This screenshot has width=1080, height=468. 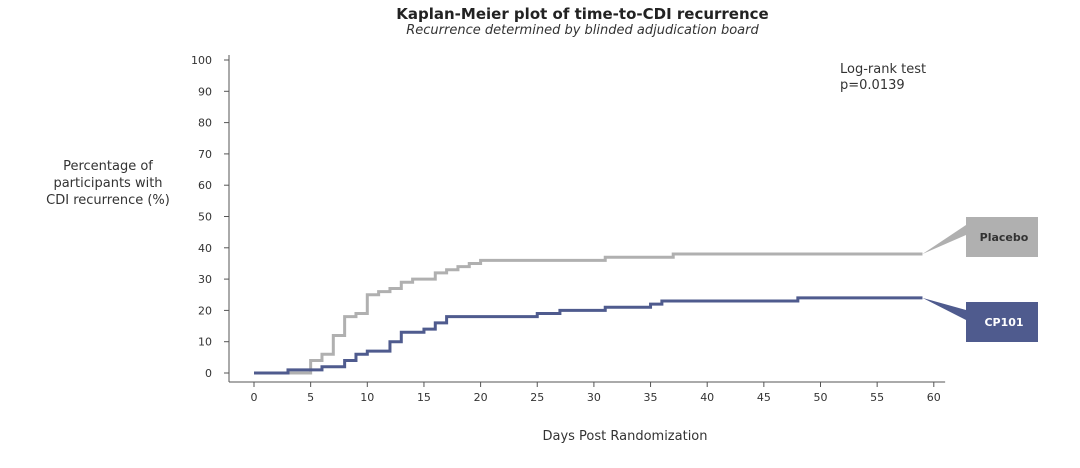 What do you see at coordinates (205, 342) in the screenshot?
I see `y-tick-label: 10` at bounding box center [205, 342].